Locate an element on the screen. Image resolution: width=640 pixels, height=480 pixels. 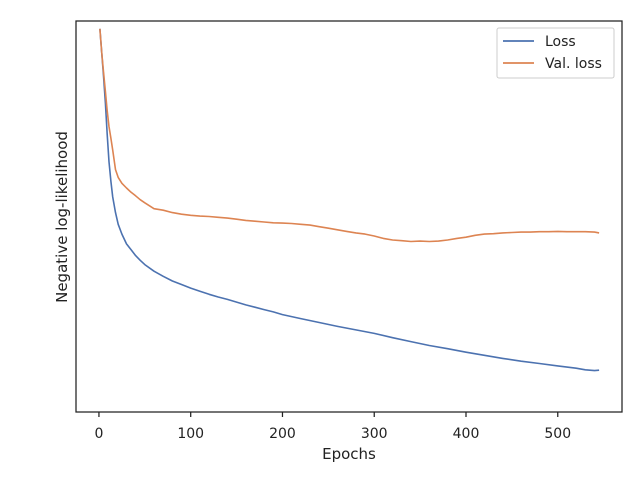
legend-label-val-loss: Val. loss is located at coordinates (573, 64).